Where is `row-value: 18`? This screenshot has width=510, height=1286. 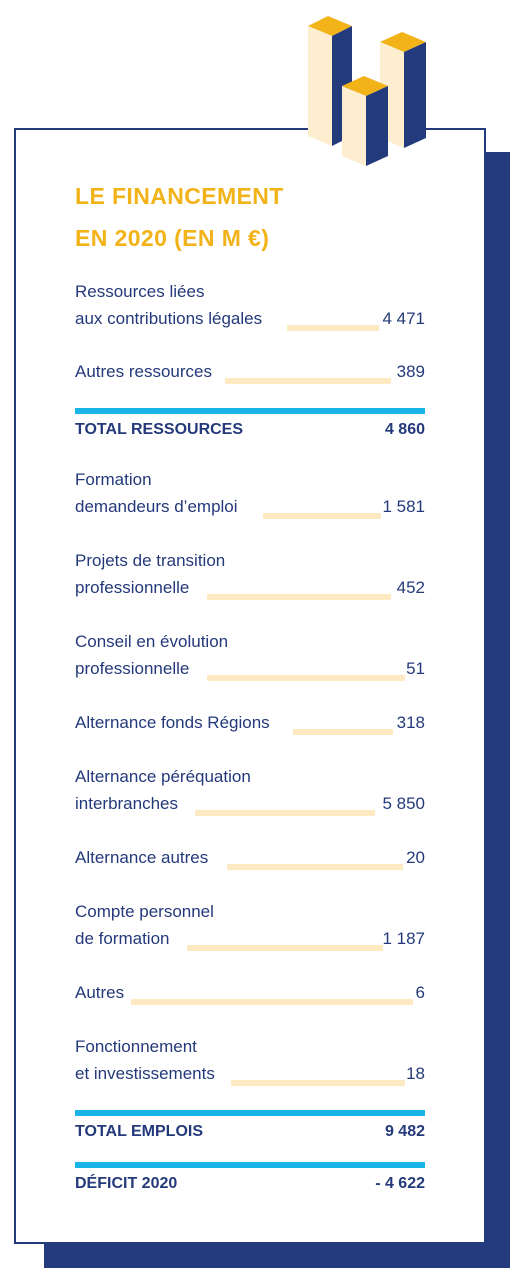 row-value: 18 is located at coordinates (415, 1073).